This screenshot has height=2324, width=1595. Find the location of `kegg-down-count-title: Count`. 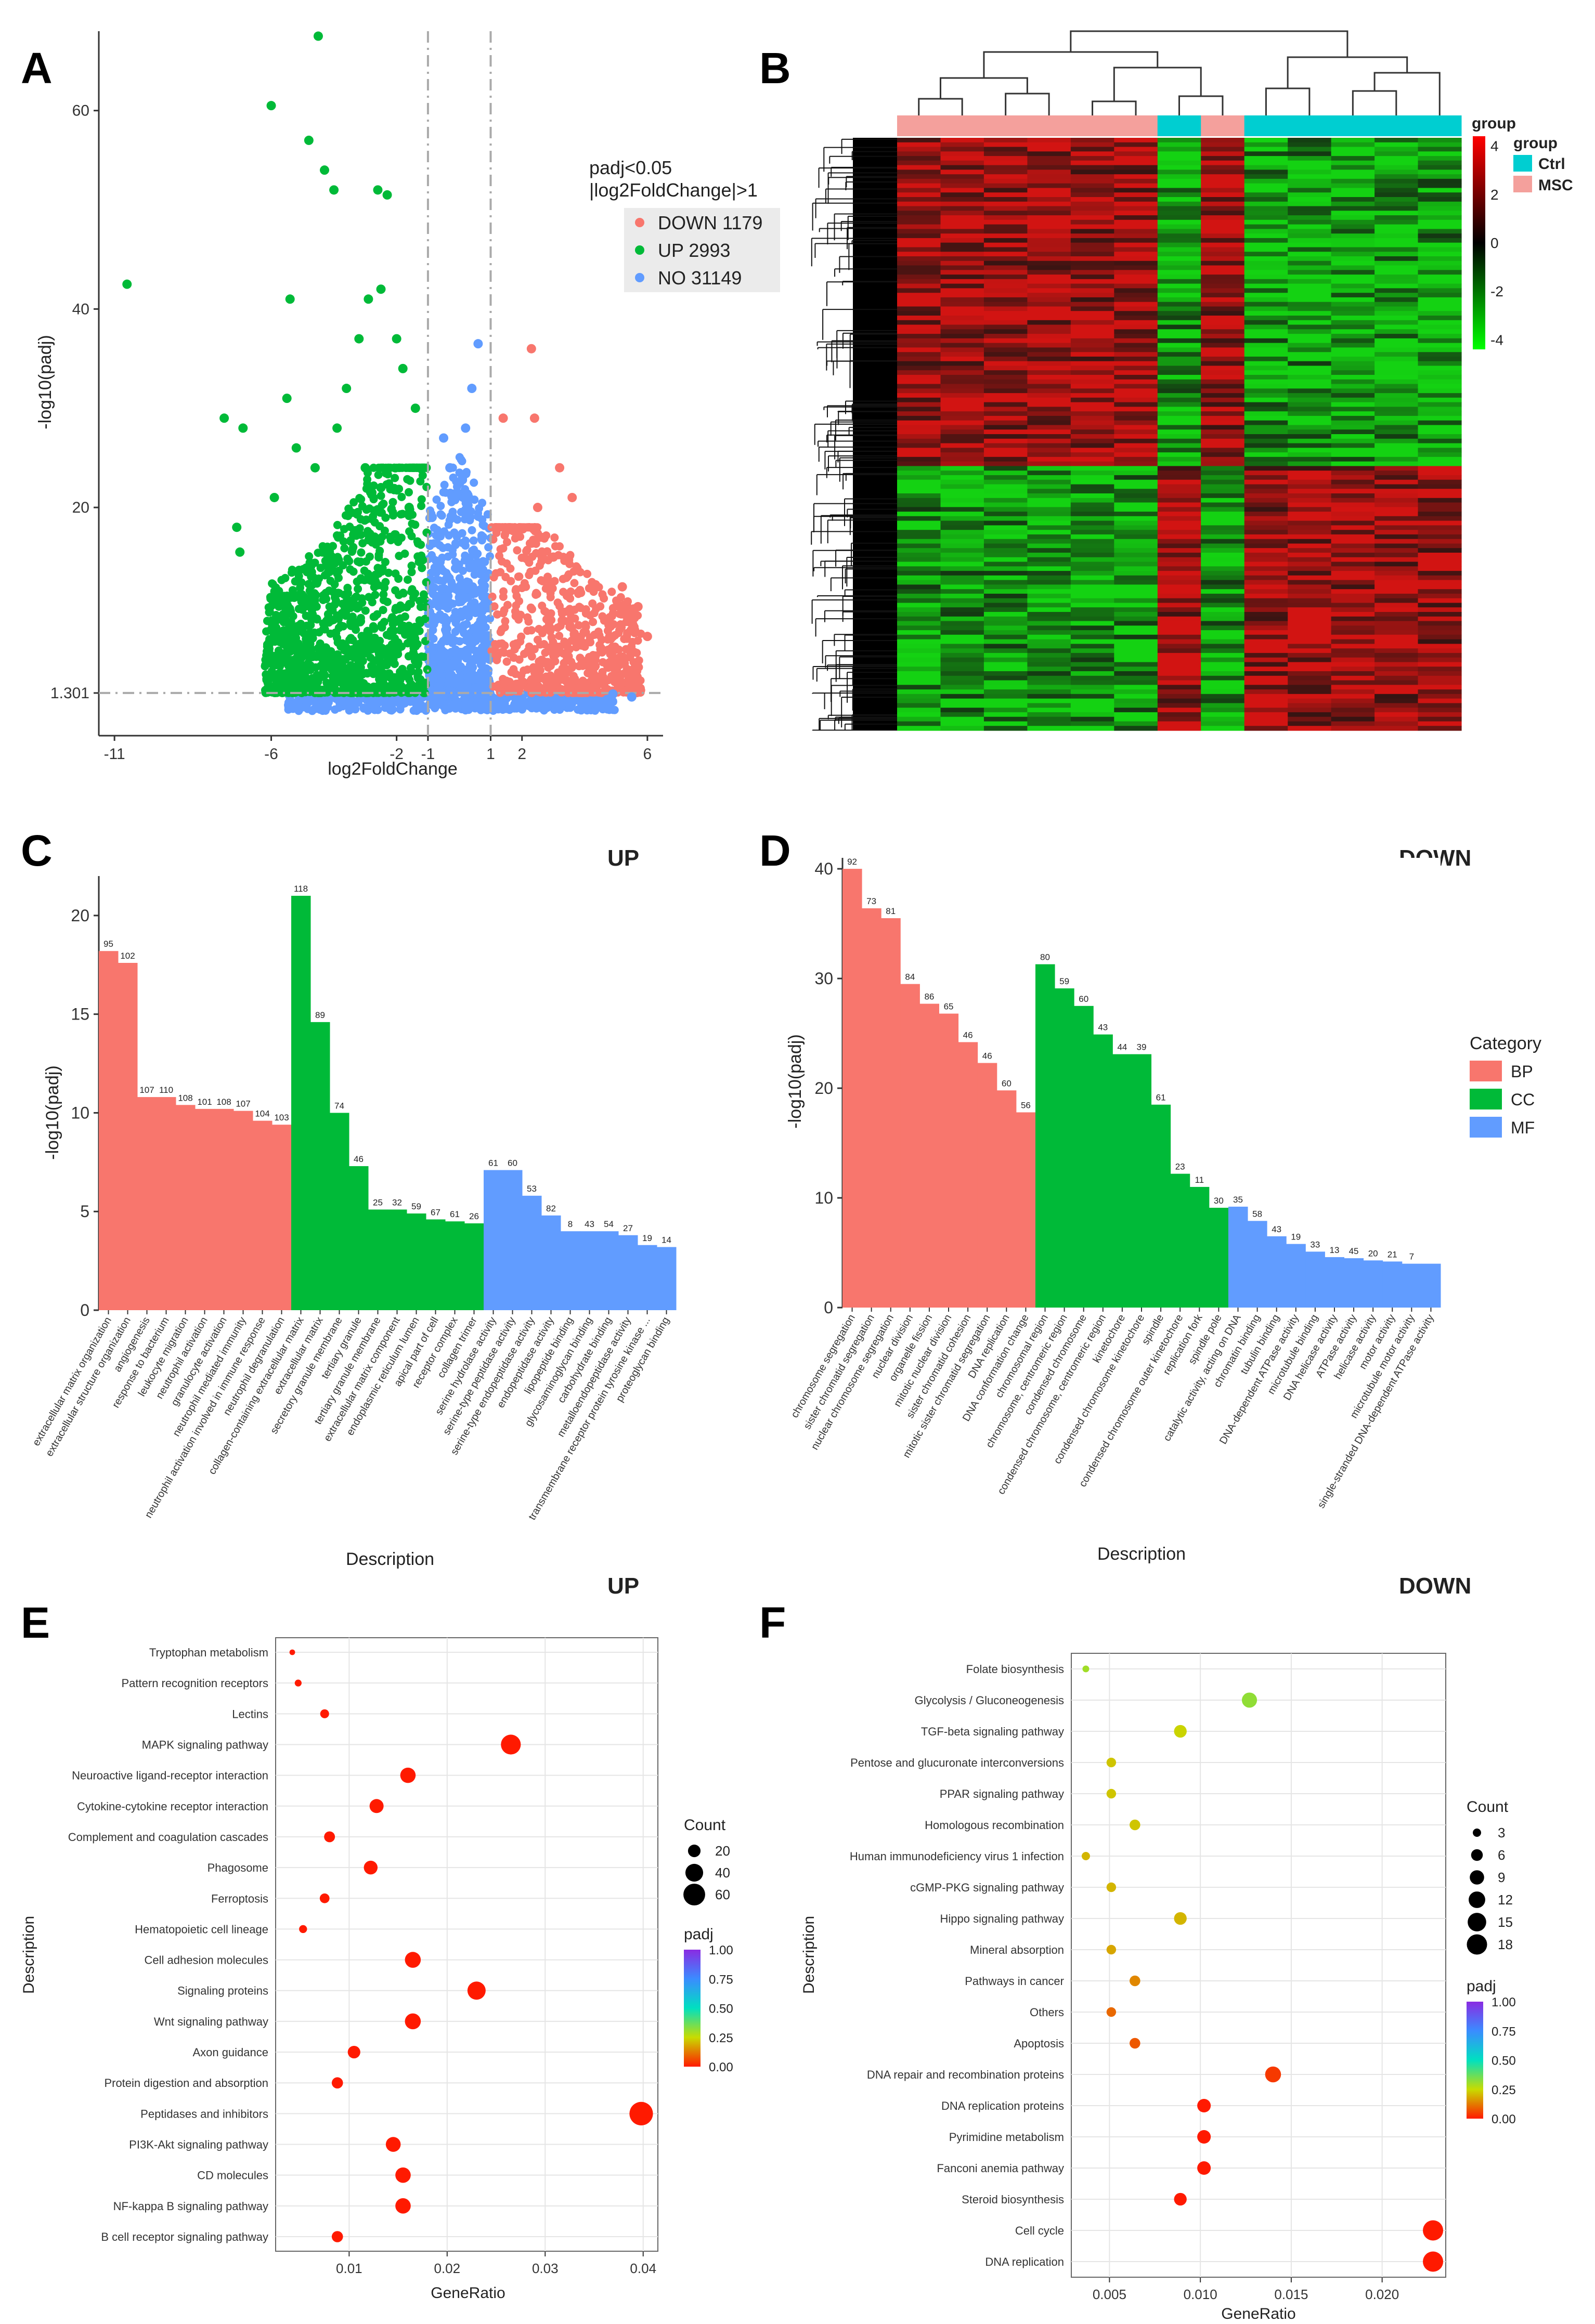

kegg-down-count-title: Count is located at coordinates (1488, 1807).